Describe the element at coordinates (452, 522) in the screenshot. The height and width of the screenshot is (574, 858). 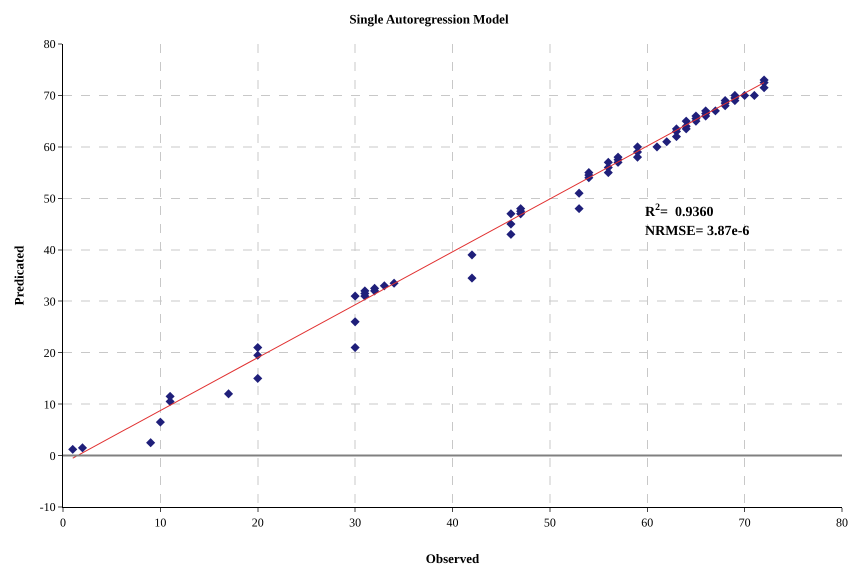
I see `x-tick-label: 40` at that location.